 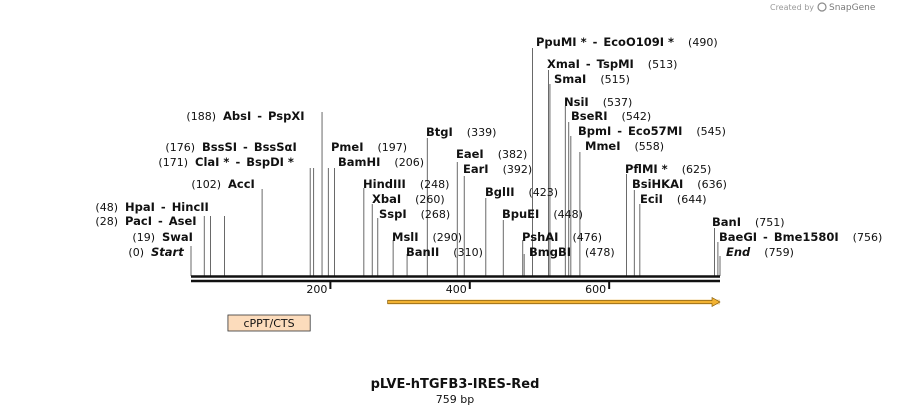 I want to click on site-label-banii: BanII (310), so click(x=444, y=252).